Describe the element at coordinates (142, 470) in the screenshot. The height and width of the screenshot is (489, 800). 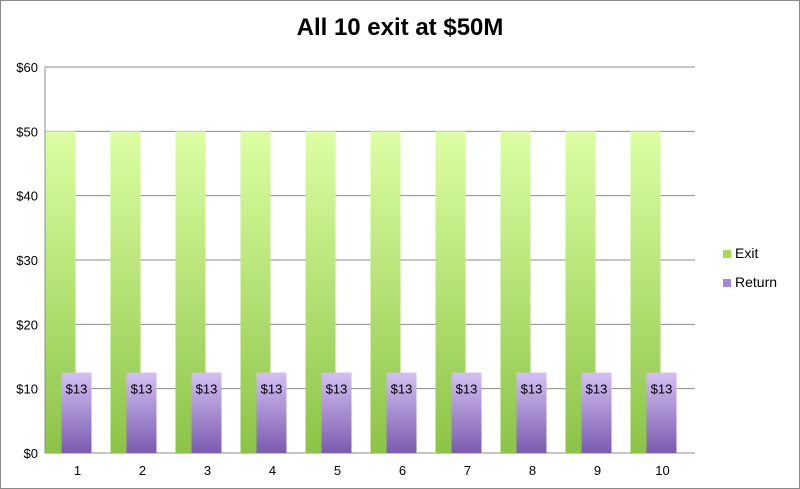
I see `x-tick-label: 2` at that location.